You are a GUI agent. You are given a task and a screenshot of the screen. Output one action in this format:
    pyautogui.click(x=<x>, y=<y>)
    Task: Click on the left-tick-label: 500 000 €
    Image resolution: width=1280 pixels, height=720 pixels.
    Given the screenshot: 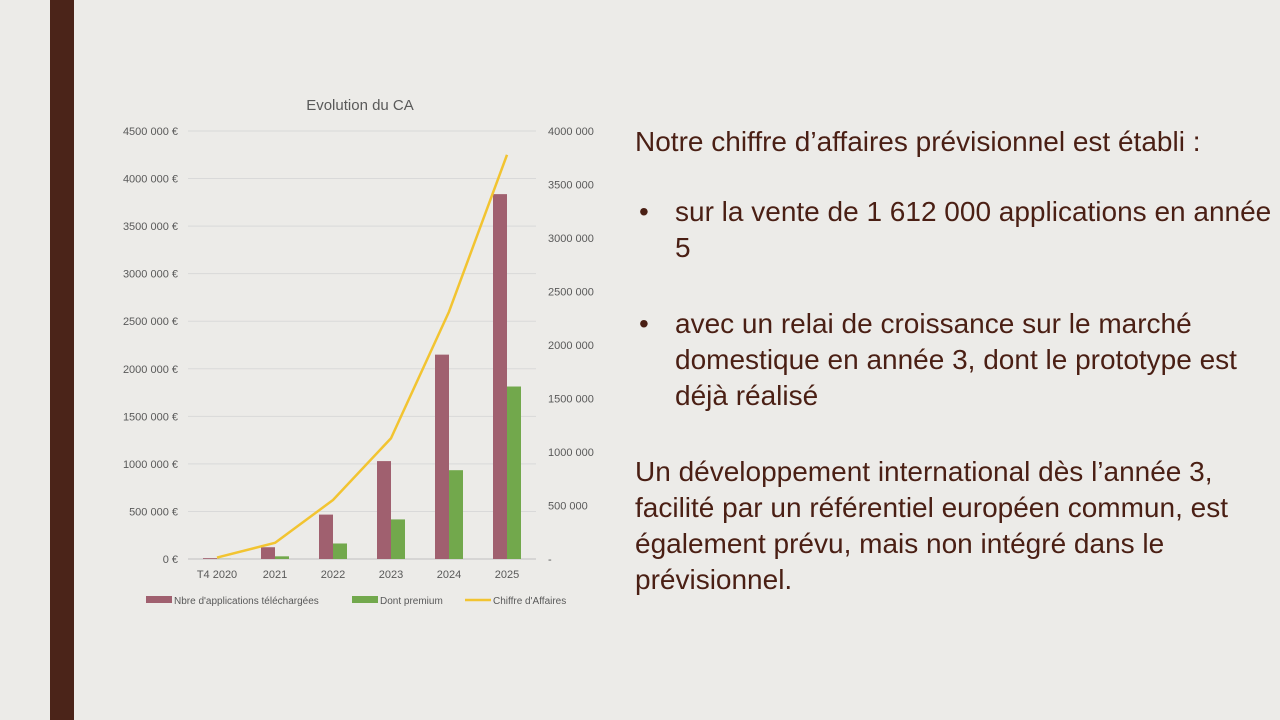 What is the action you would take?
    pyautogui.click(x=153, y=512)
    